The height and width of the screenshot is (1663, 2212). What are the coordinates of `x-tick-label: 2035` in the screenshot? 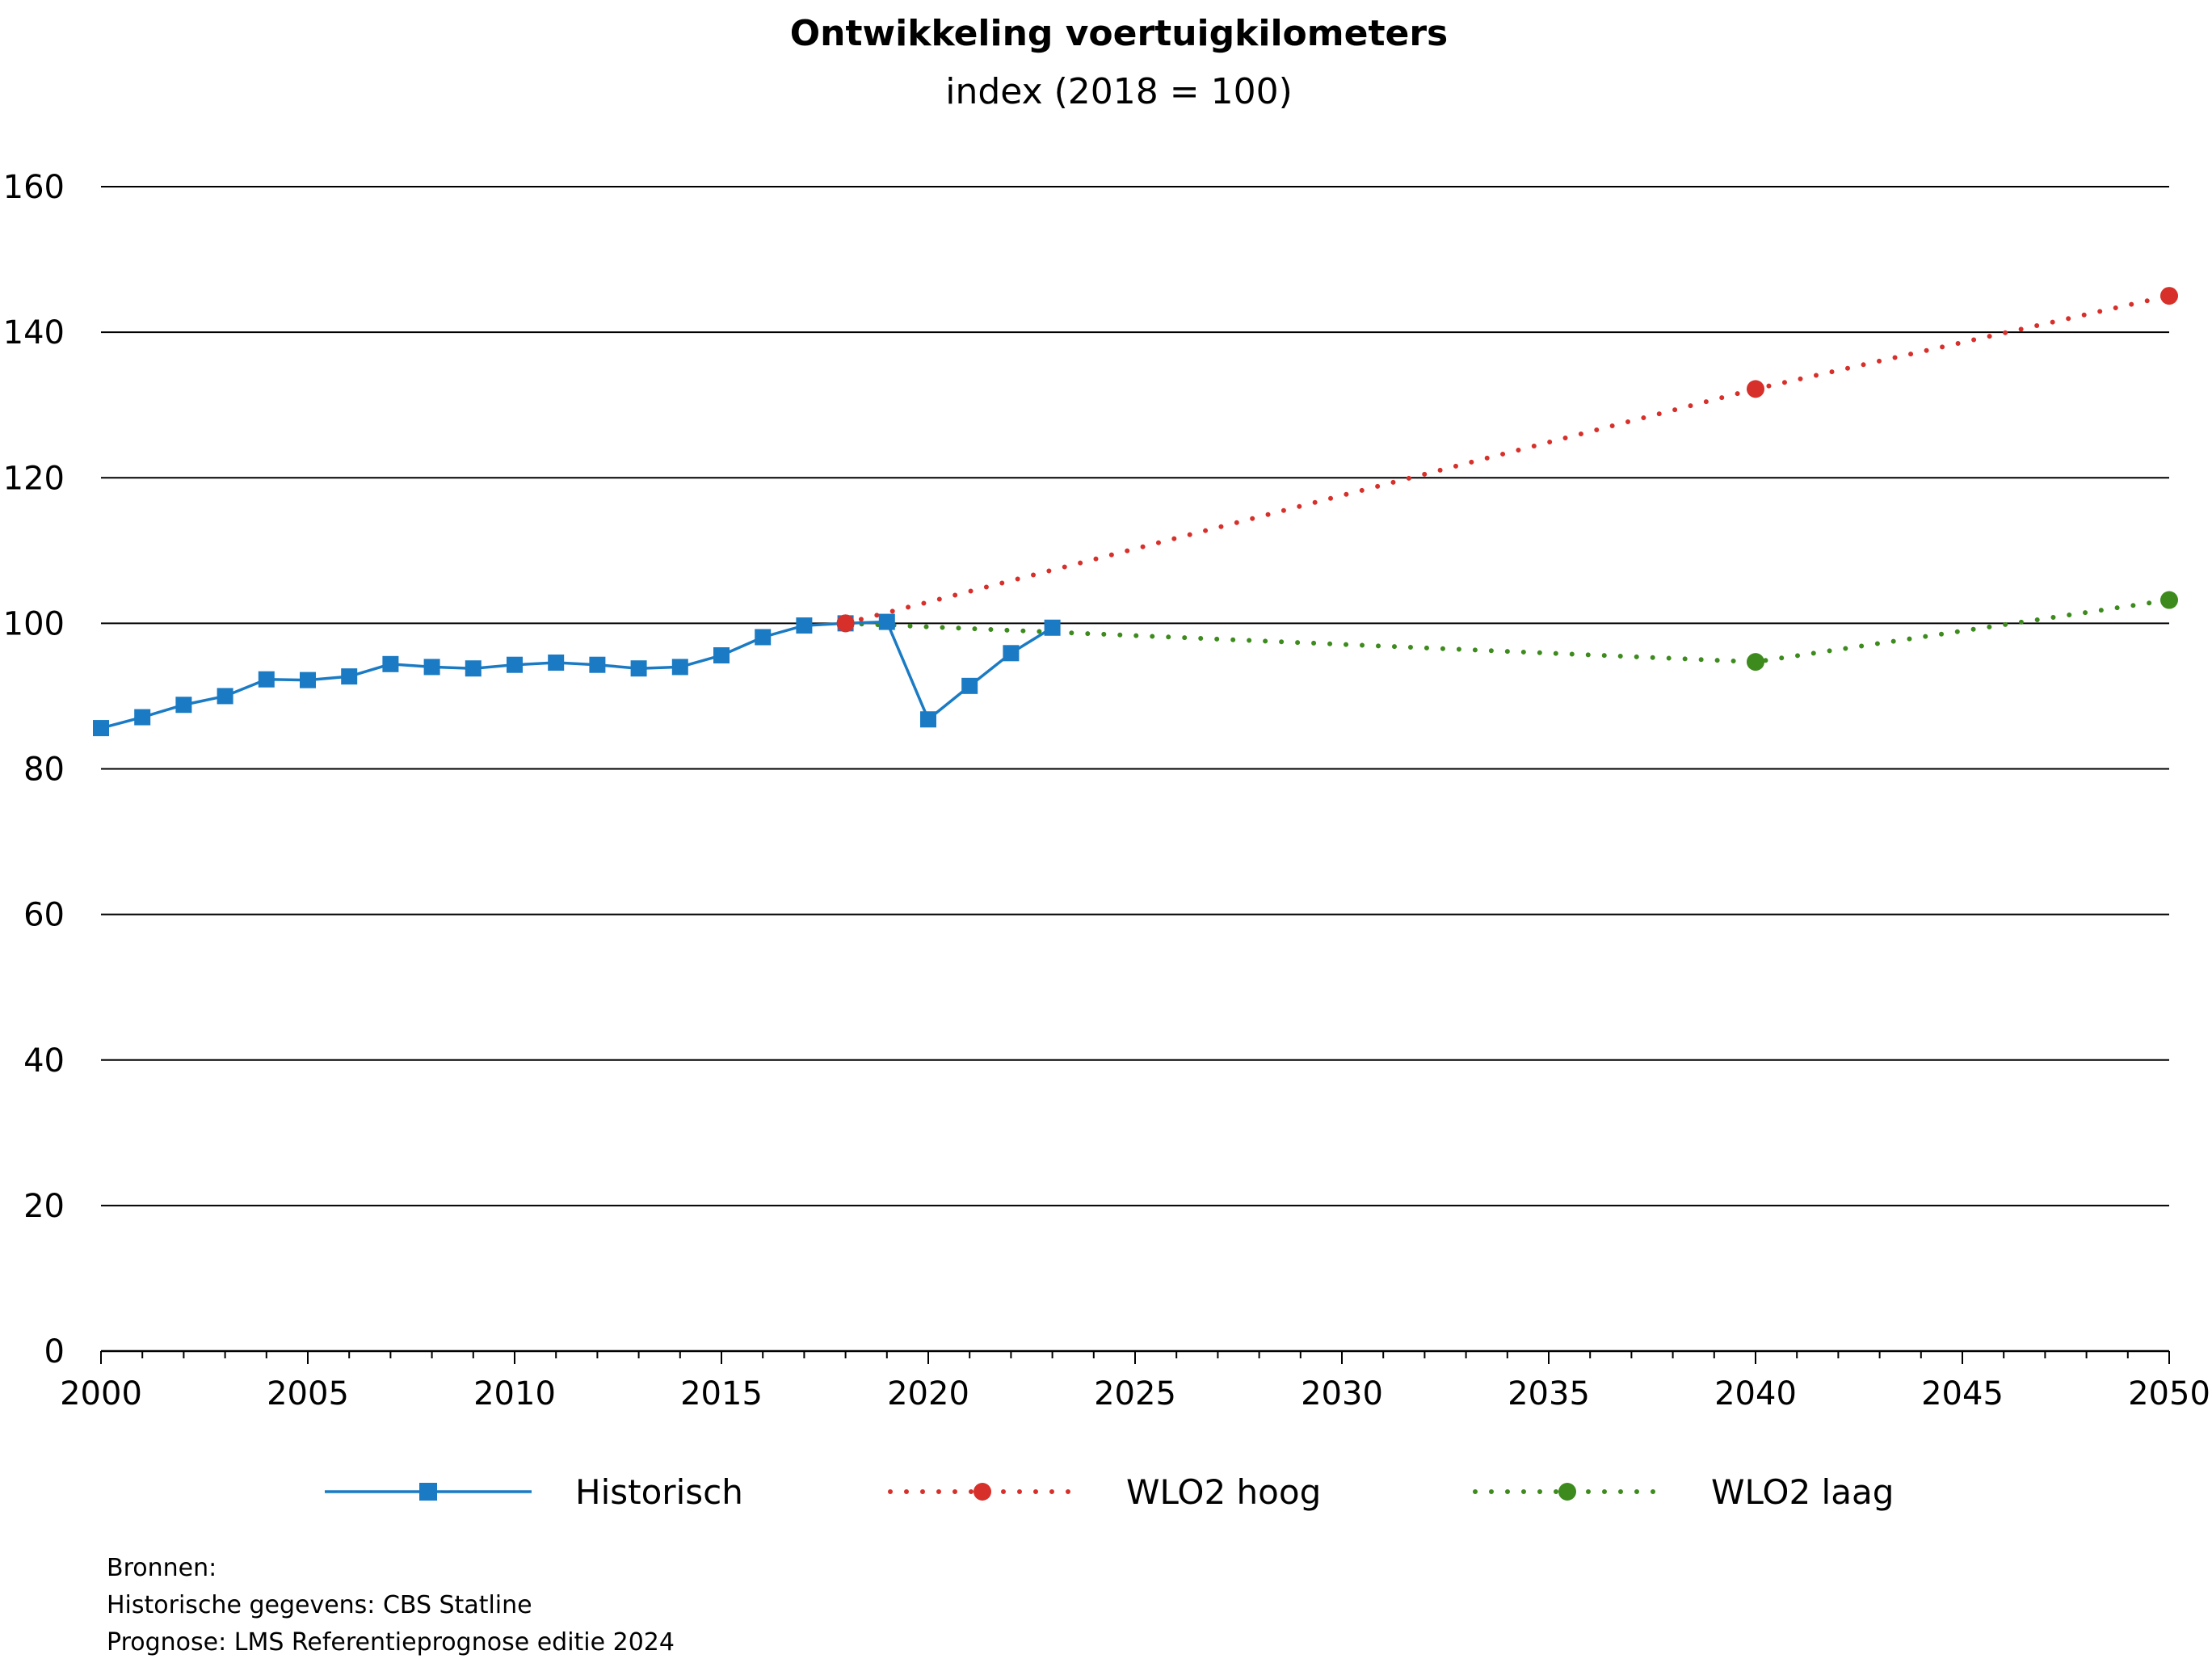 It's located at (1549, 1393).